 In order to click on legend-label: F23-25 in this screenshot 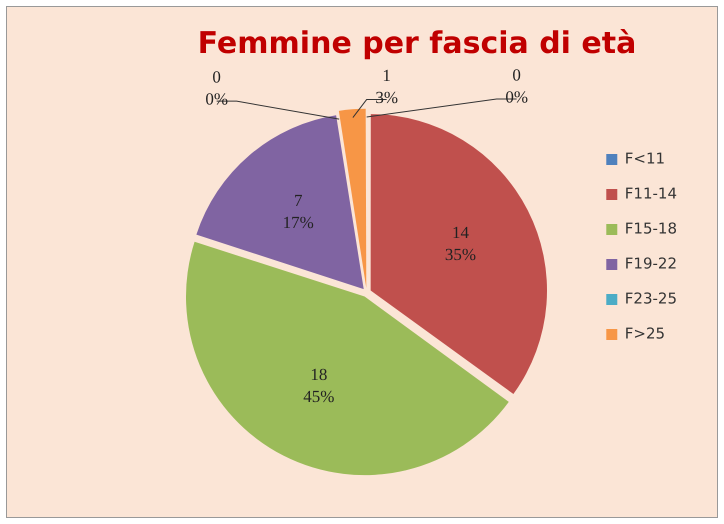, I will do `click(651, 298)`.